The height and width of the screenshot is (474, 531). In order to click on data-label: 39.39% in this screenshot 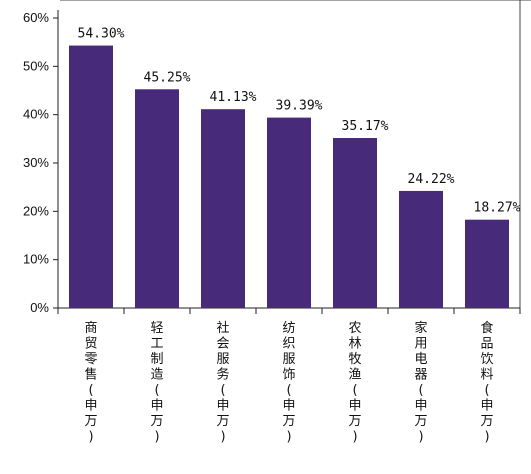, I will do `click(299, 106)`.